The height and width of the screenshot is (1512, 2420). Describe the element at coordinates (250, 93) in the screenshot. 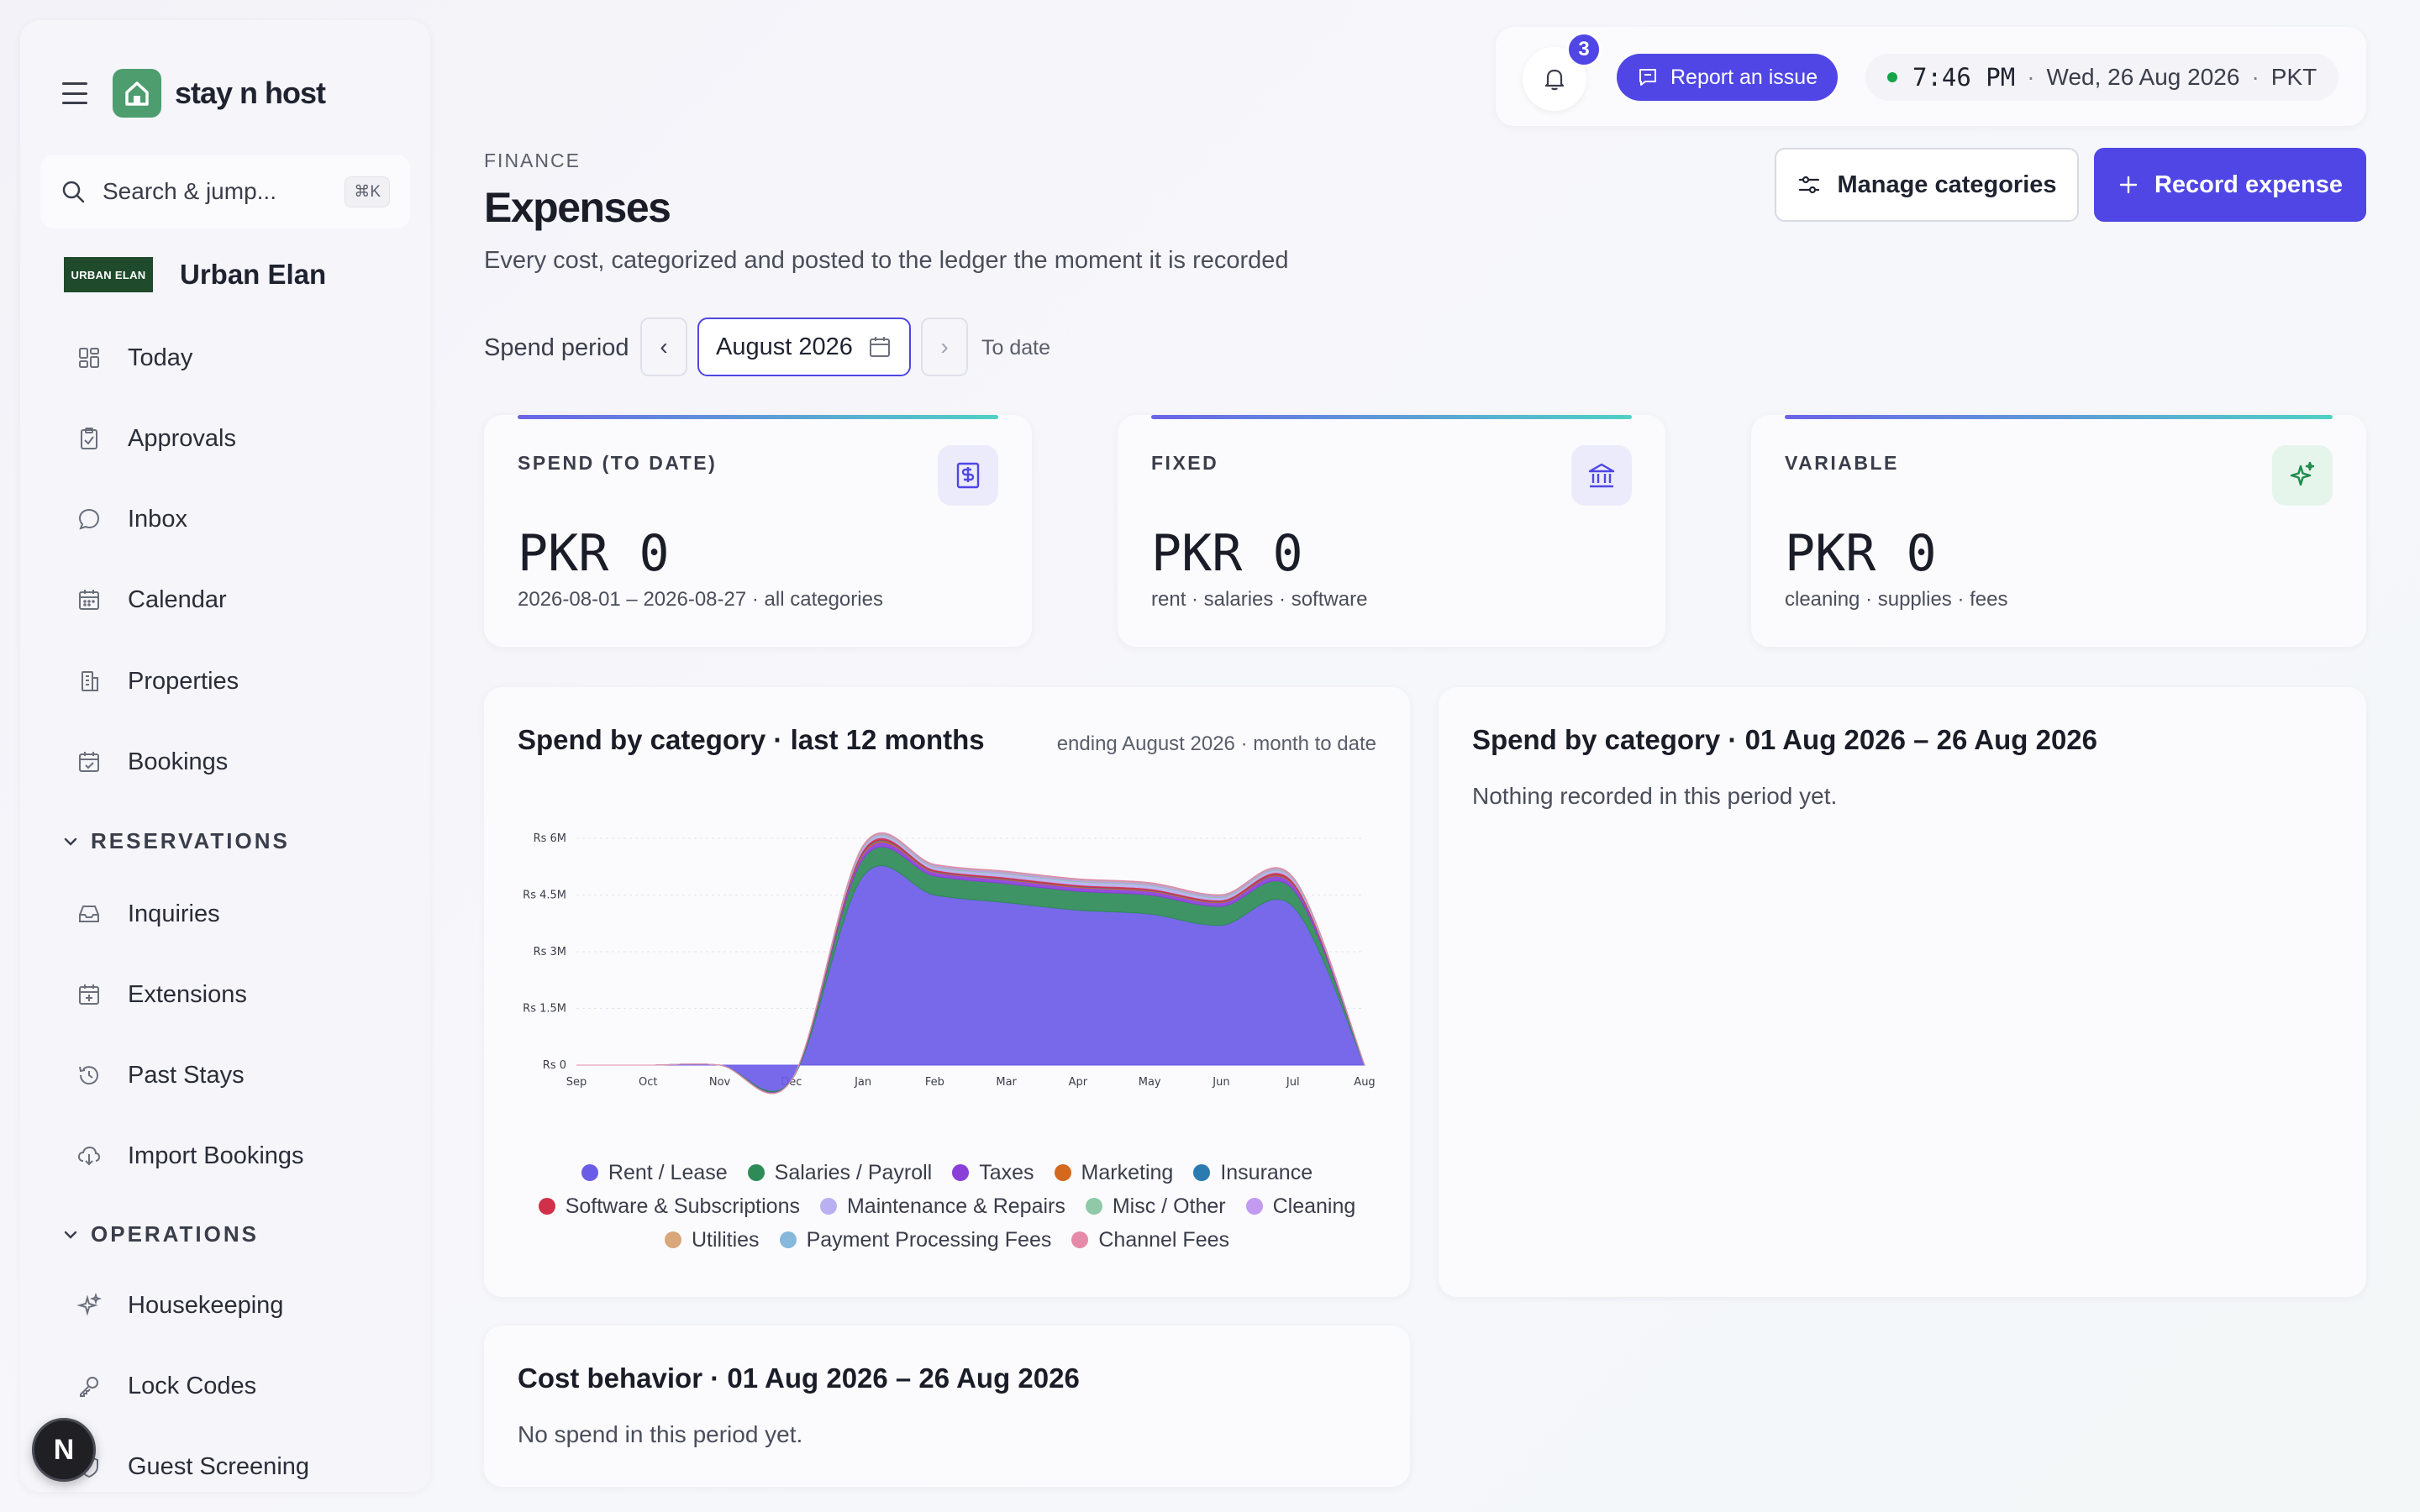

I see `brand-name: stay n host` at that location.